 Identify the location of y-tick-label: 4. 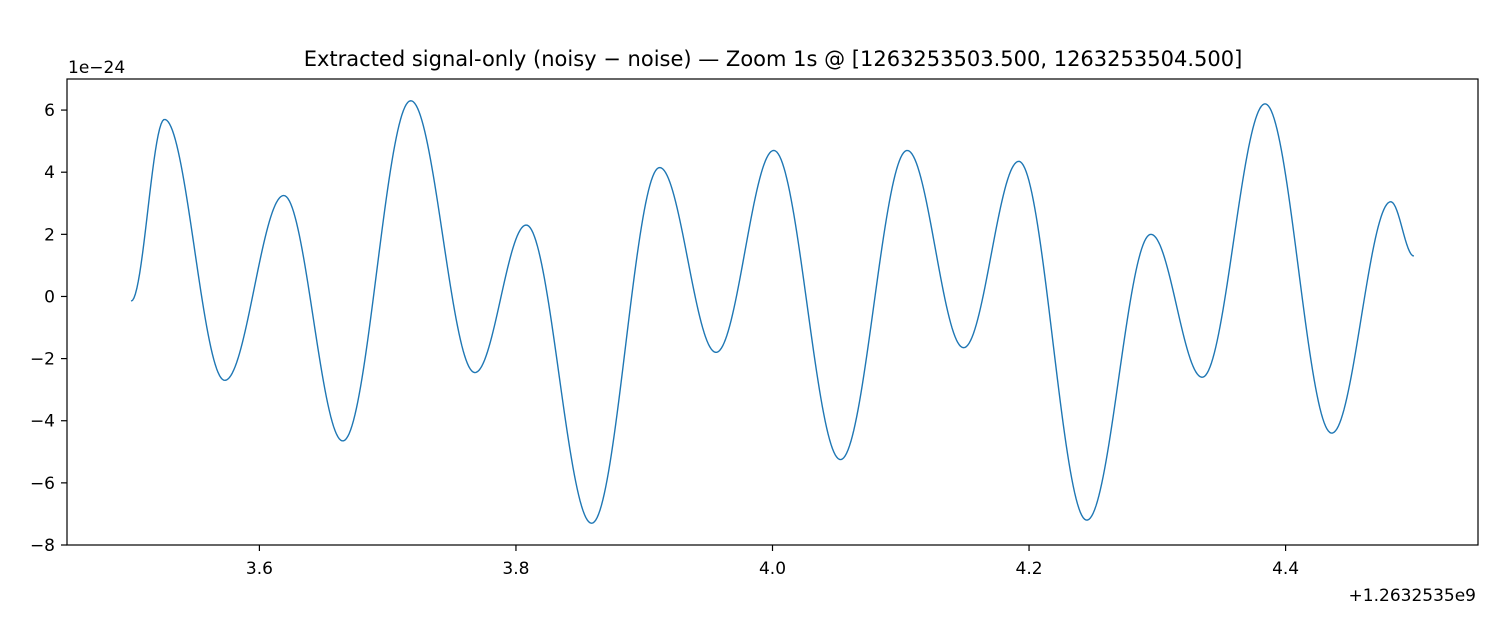
(49, 173).